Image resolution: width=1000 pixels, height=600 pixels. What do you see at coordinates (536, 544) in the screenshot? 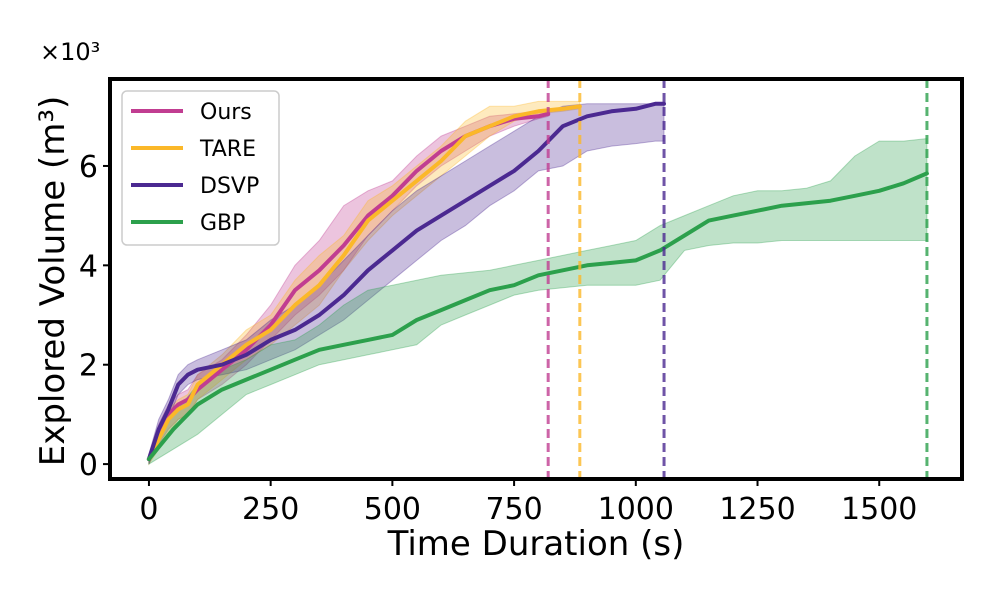
I see `x-axis-label: Time Duration (s)` at bounding box center [536, 544].